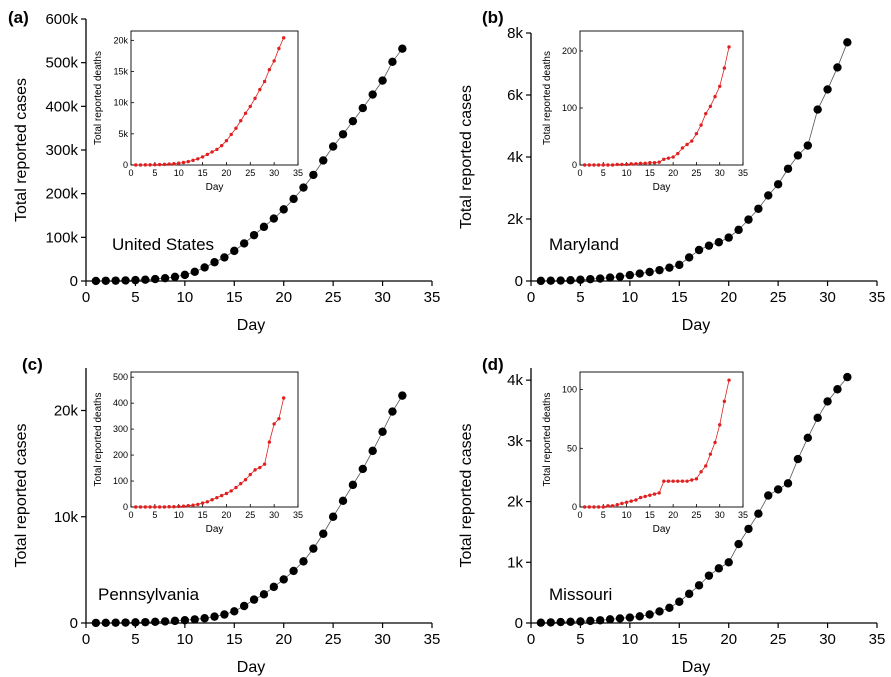 This screenshot has height=677, width=891. Describe the element at coordinates (696, 325) in the screenshot. I see `x-axis-title: Day` at that location.